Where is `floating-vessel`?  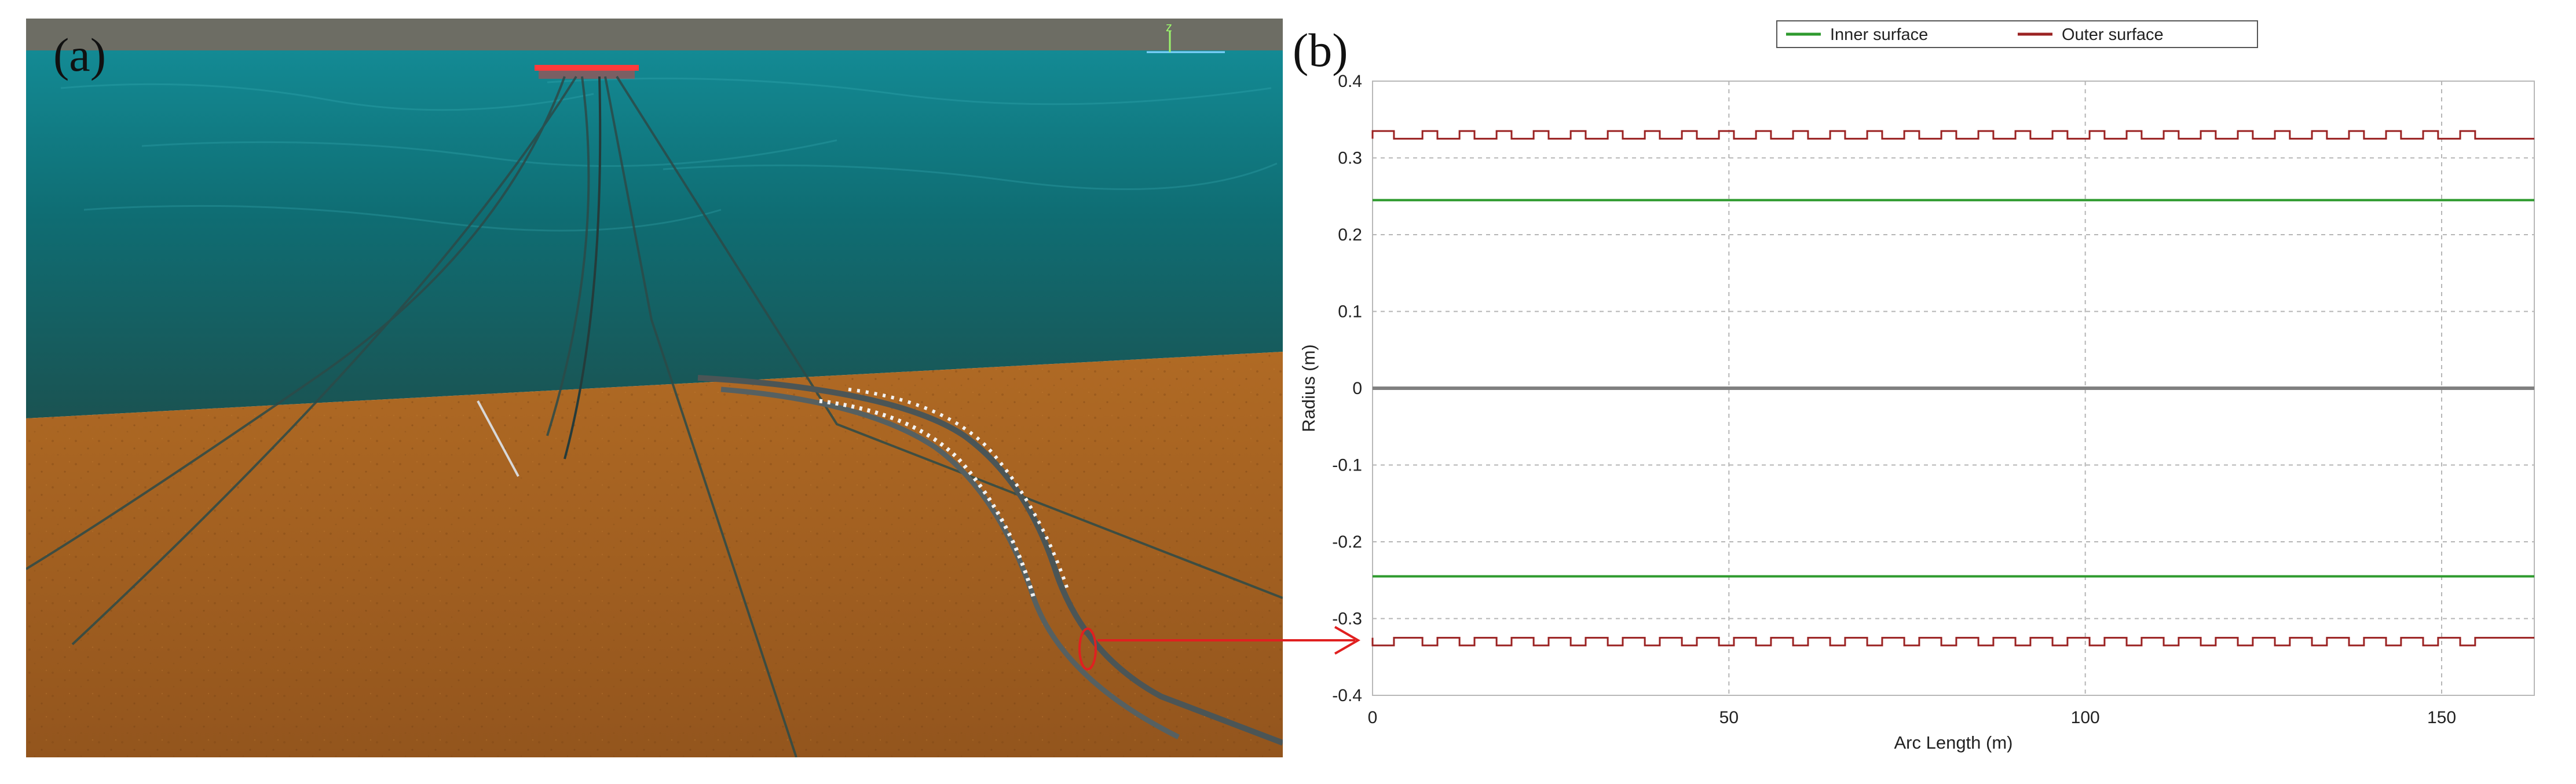 floating-vessel is located at coordinates (587, 68).